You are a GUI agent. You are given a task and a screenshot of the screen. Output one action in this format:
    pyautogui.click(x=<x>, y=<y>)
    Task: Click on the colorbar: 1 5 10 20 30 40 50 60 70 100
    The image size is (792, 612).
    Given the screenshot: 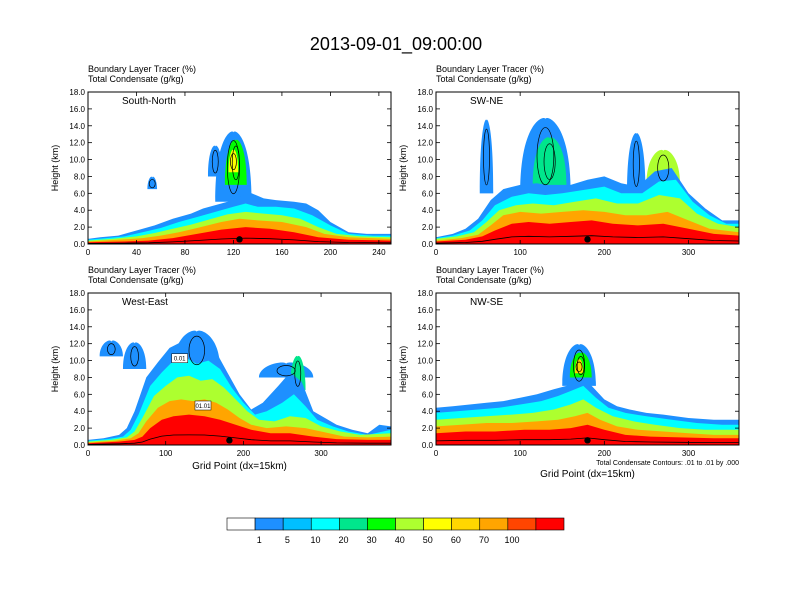 What is the action you would take?
    pyautogui.click(x=395, y=531)
    